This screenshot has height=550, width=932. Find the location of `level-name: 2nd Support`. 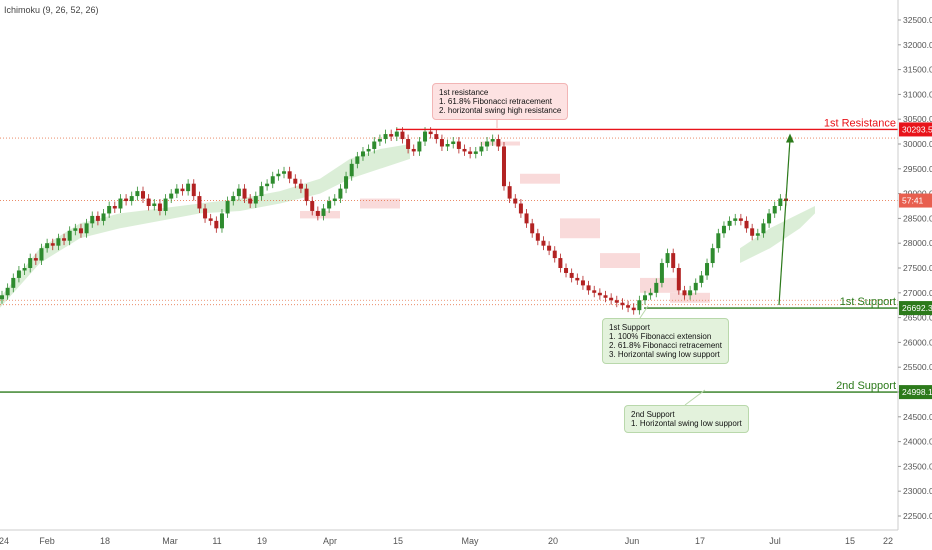

level-name: 2nd Support is located at coordinates (866, 386).